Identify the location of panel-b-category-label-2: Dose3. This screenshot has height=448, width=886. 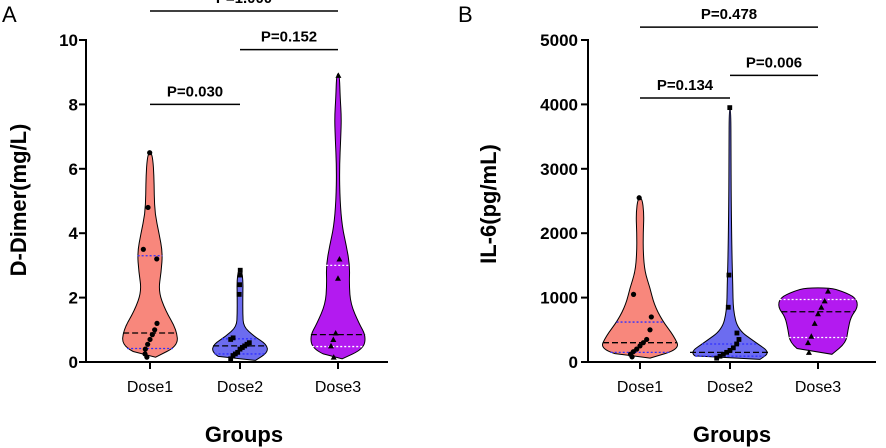
(818, 387).